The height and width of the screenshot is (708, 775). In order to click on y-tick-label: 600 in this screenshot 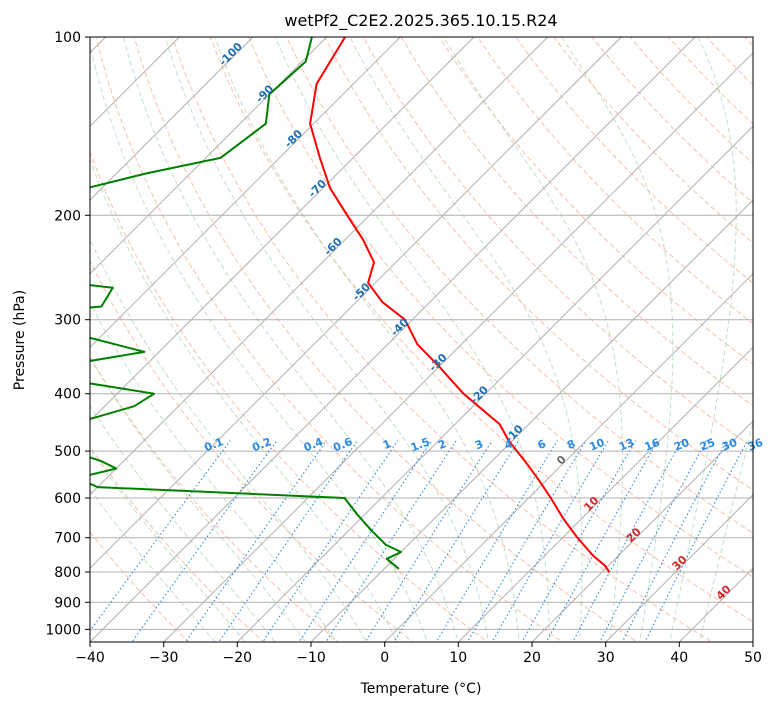, I will do `click(67, 499)`.